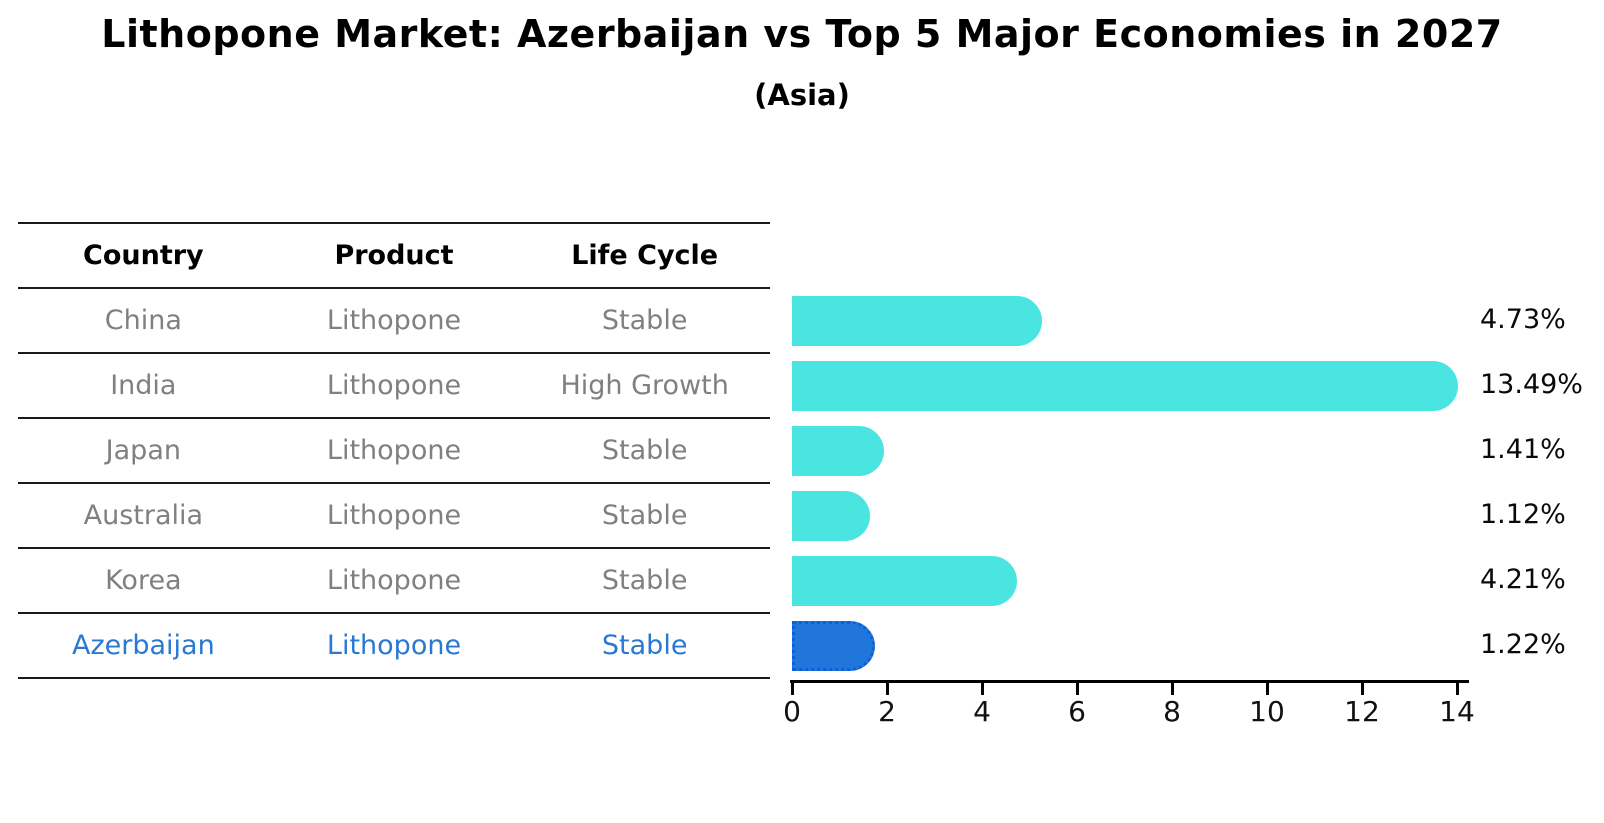 This screenshot has height=823, width=1604. What do you see at coordinates (143, 320) in the screenshot?
I see `cell-country: China` at bounding box center [143, 320].